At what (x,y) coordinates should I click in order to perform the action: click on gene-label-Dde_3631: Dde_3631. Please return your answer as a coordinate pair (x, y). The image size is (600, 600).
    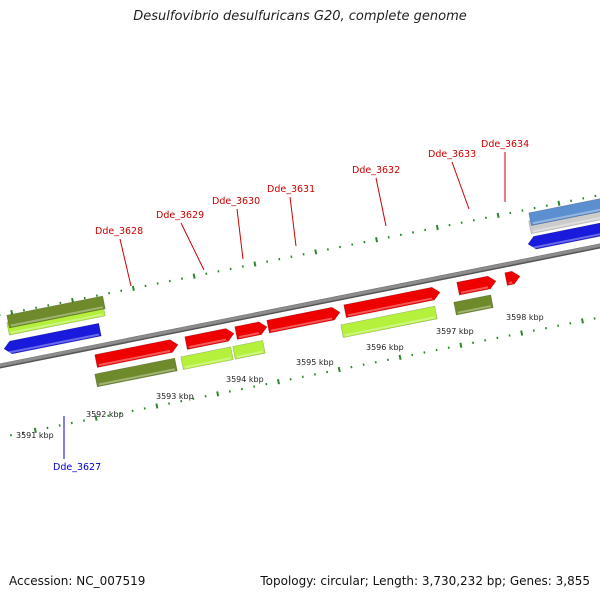
    Looking at the image, I should click on (291, 189).